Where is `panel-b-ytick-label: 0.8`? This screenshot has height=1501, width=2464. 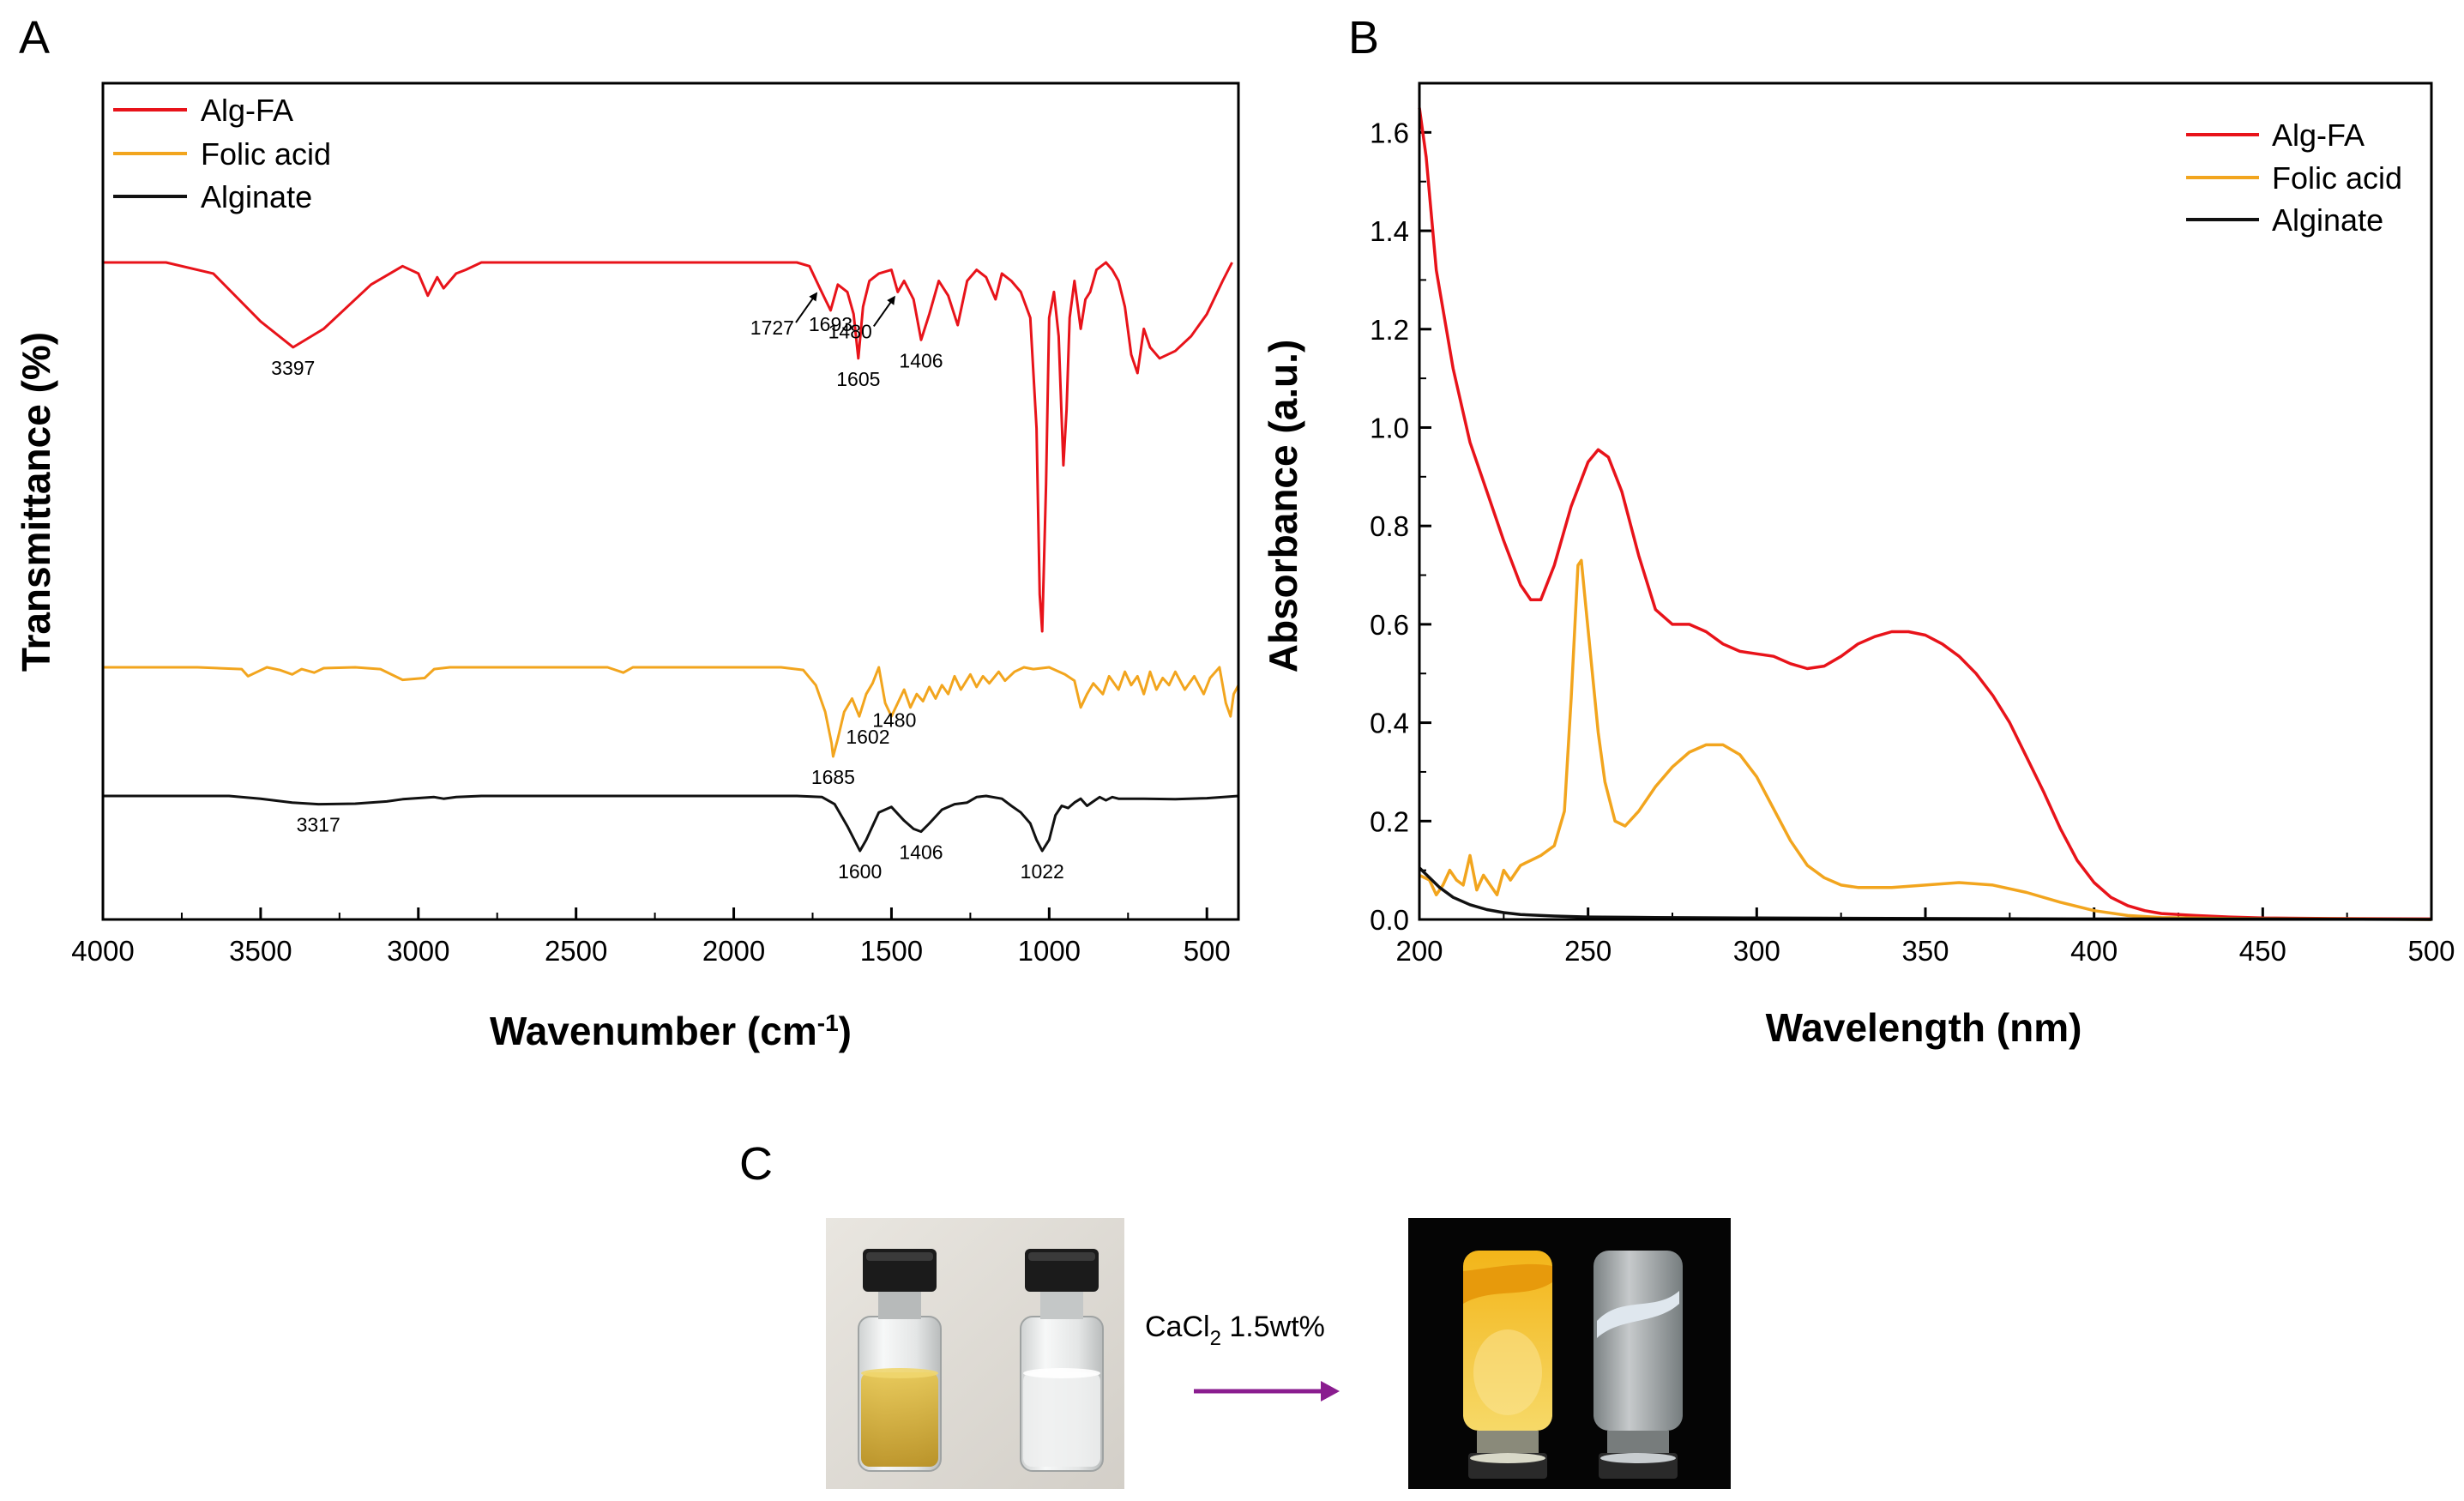
panel-b-ytick-label: 0.8 is located at coordinates (1389, 526).